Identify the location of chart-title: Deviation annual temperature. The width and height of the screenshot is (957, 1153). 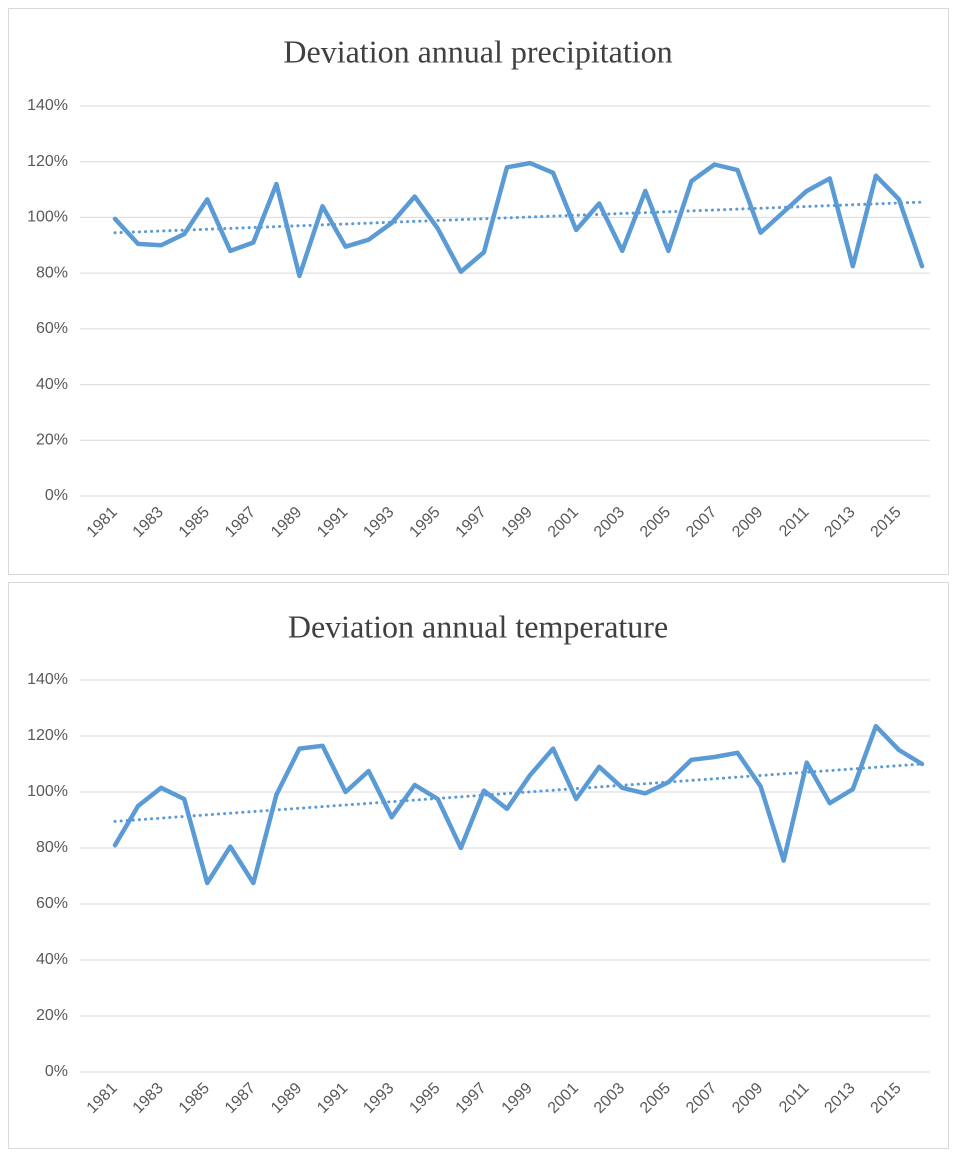
(478, 626).